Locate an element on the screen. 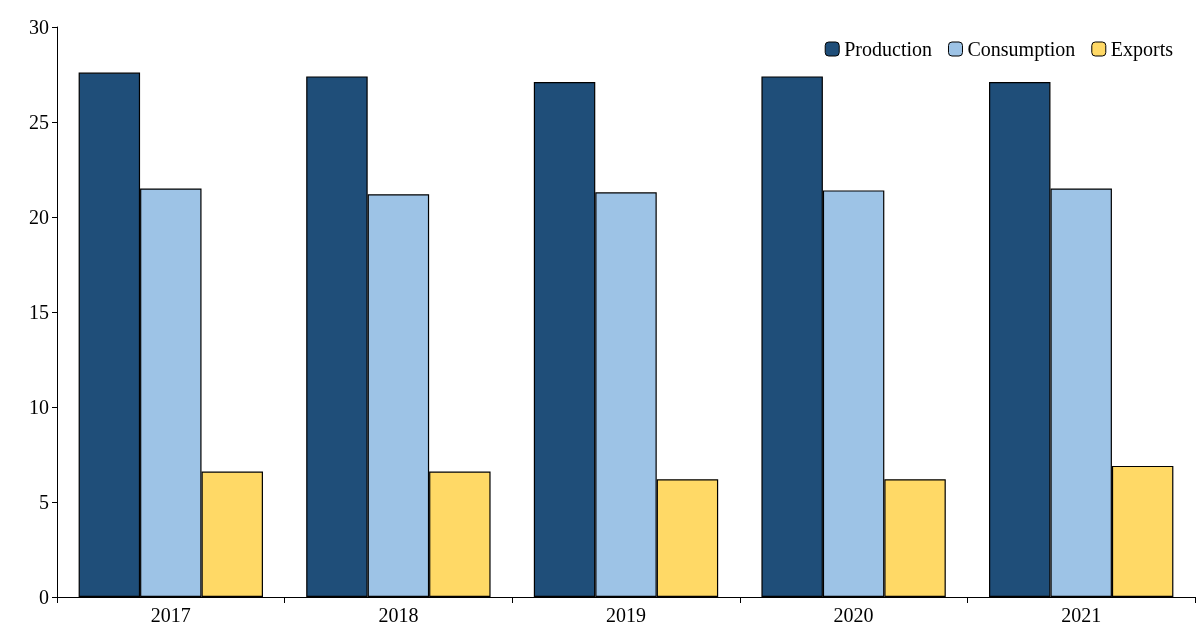  y-tick-label: 0 is located at coordinates (44, 597).